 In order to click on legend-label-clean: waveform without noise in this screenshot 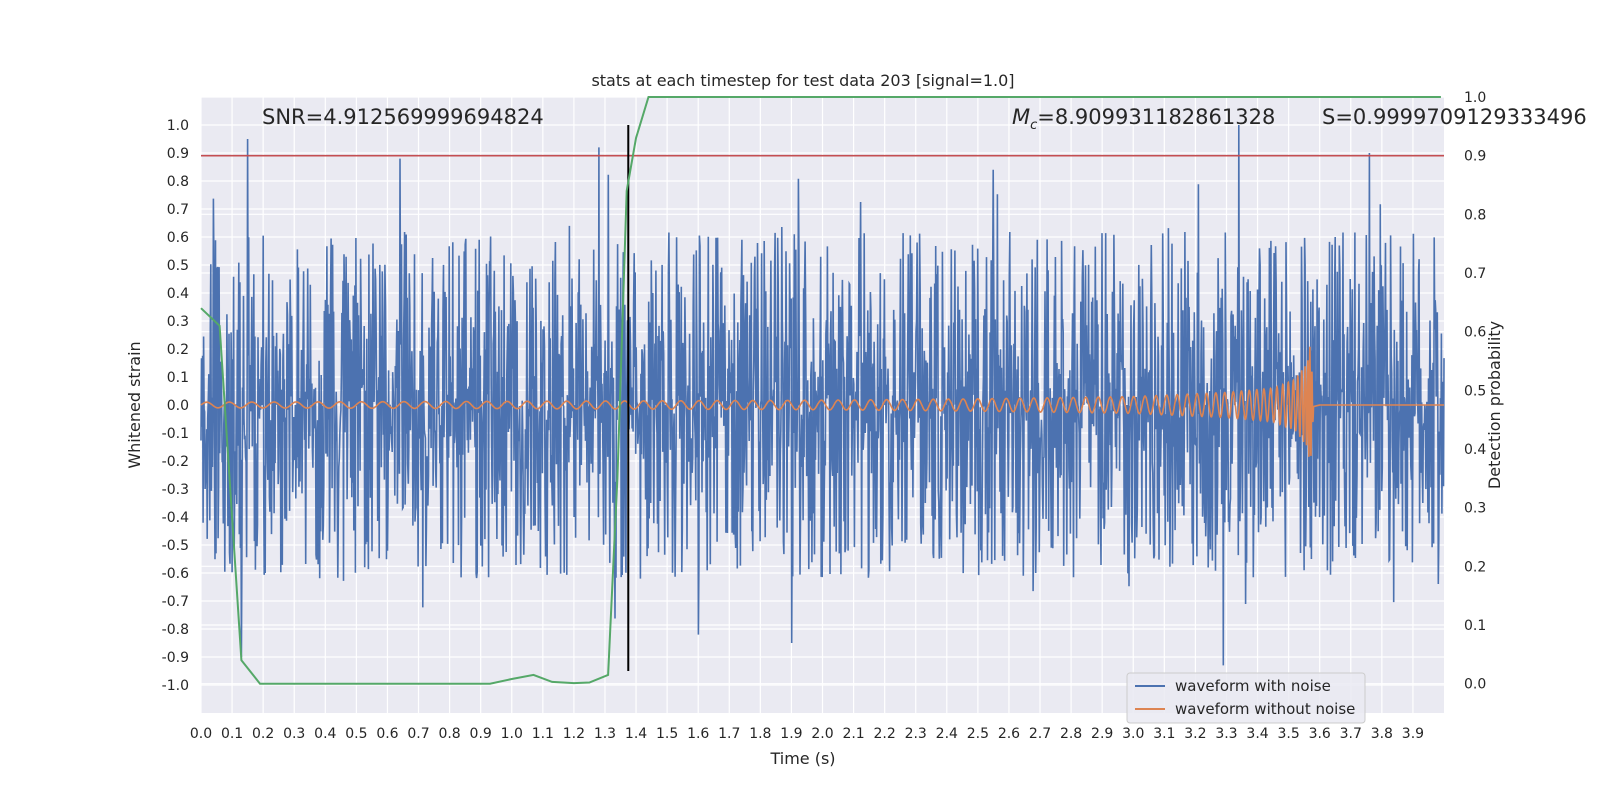, I will do `click(1265, 709)`.